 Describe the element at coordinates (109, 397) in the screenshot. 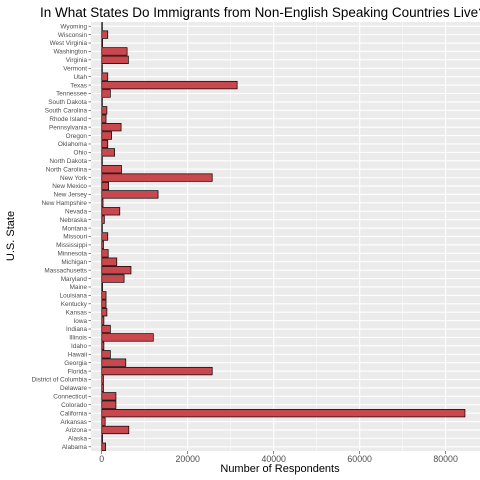

I see `bar-connecticut` at that location.